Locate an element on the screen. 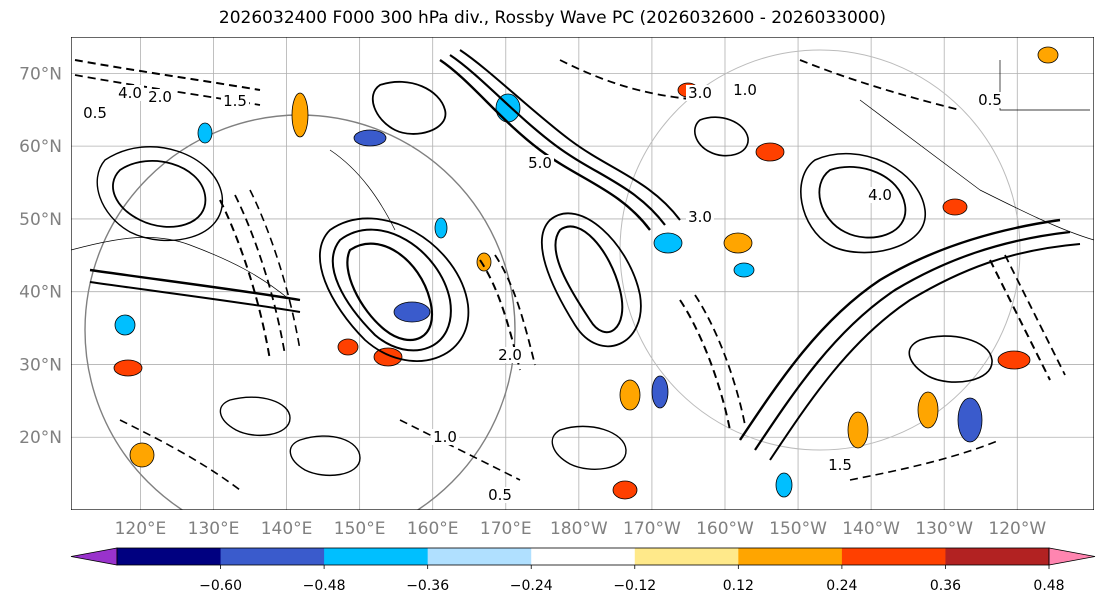  colorbar-frame is located at coordinates (583, 556).